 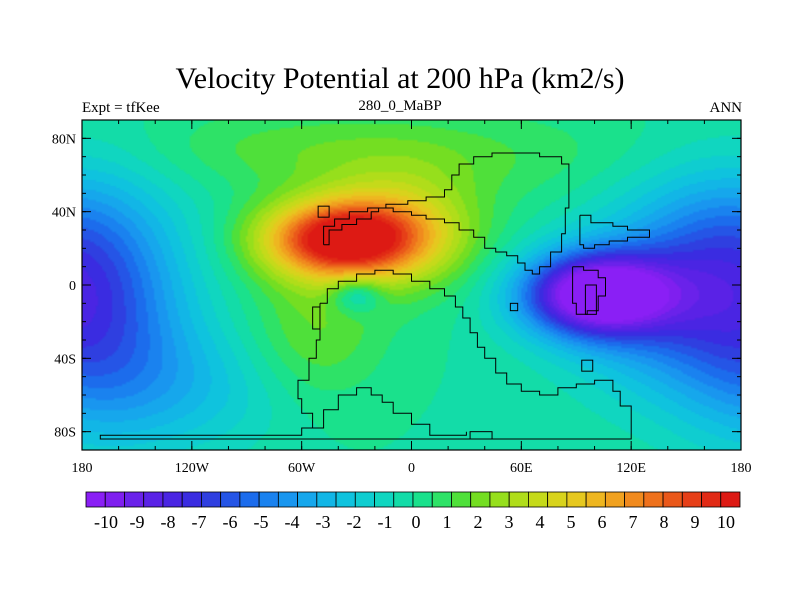 I want to click on case-label: 280_0_MaBP, so click(x=400, y=106).